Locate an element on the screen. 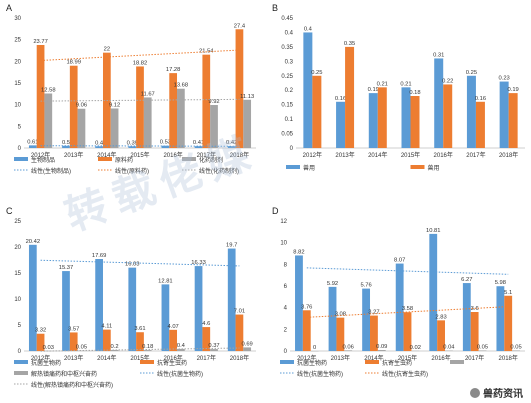 This screenshot has width=531, height=403. data-label: 17.28 is located at coordinates (173, 70).